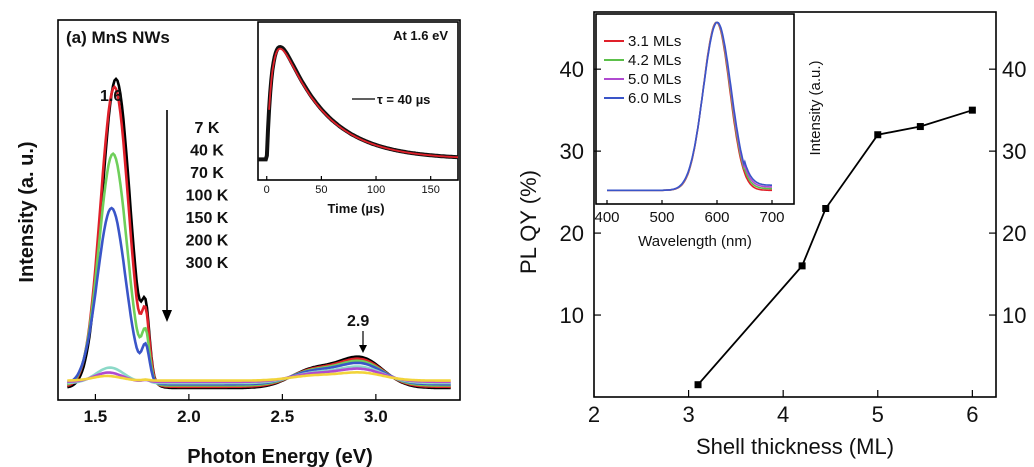 The height and width of the screenshot is (467, 1034). What do you see at coordinates (606, 217) in the screenshot?
I see `pl-x-tick-label: 400` at bounding box center [606, 217].